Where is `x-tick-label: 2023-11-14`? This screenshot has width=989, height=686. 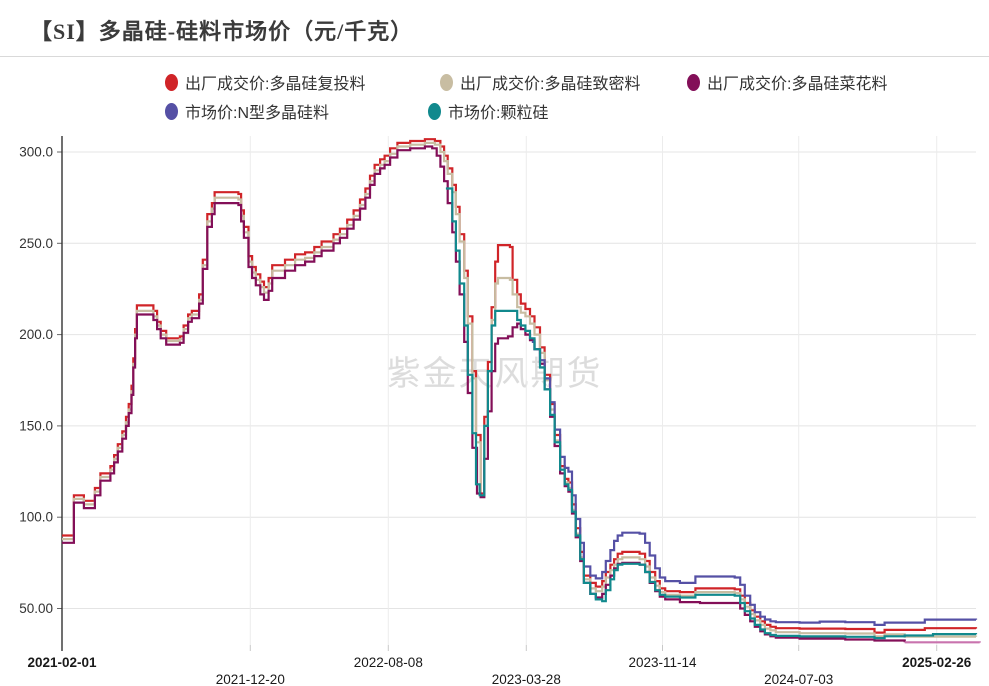 x-tick-label: 2023-11-14 is located at coordinates (662, 662).